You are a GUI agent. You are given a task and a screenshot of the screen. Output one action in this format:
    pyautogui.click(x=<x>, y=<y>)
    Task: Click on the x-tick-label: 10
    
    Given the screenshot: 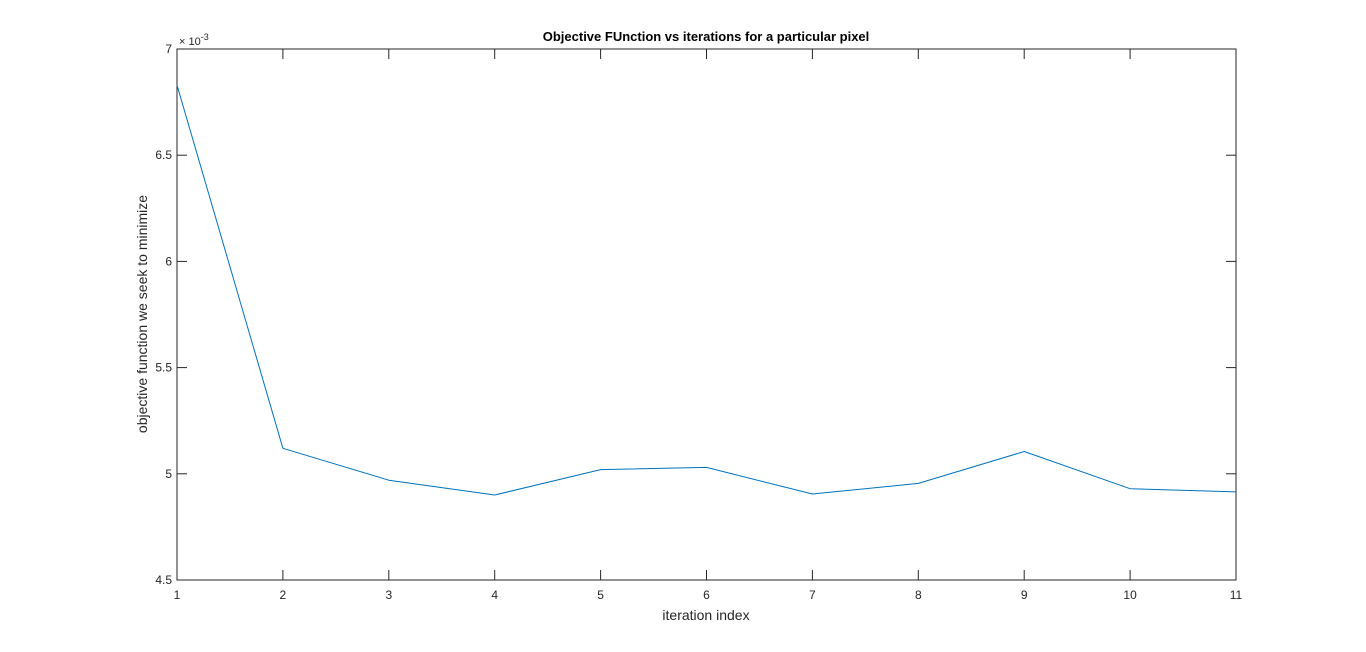 What is the action you would take?
    pyautogui.click(x=1130, y=595)
    